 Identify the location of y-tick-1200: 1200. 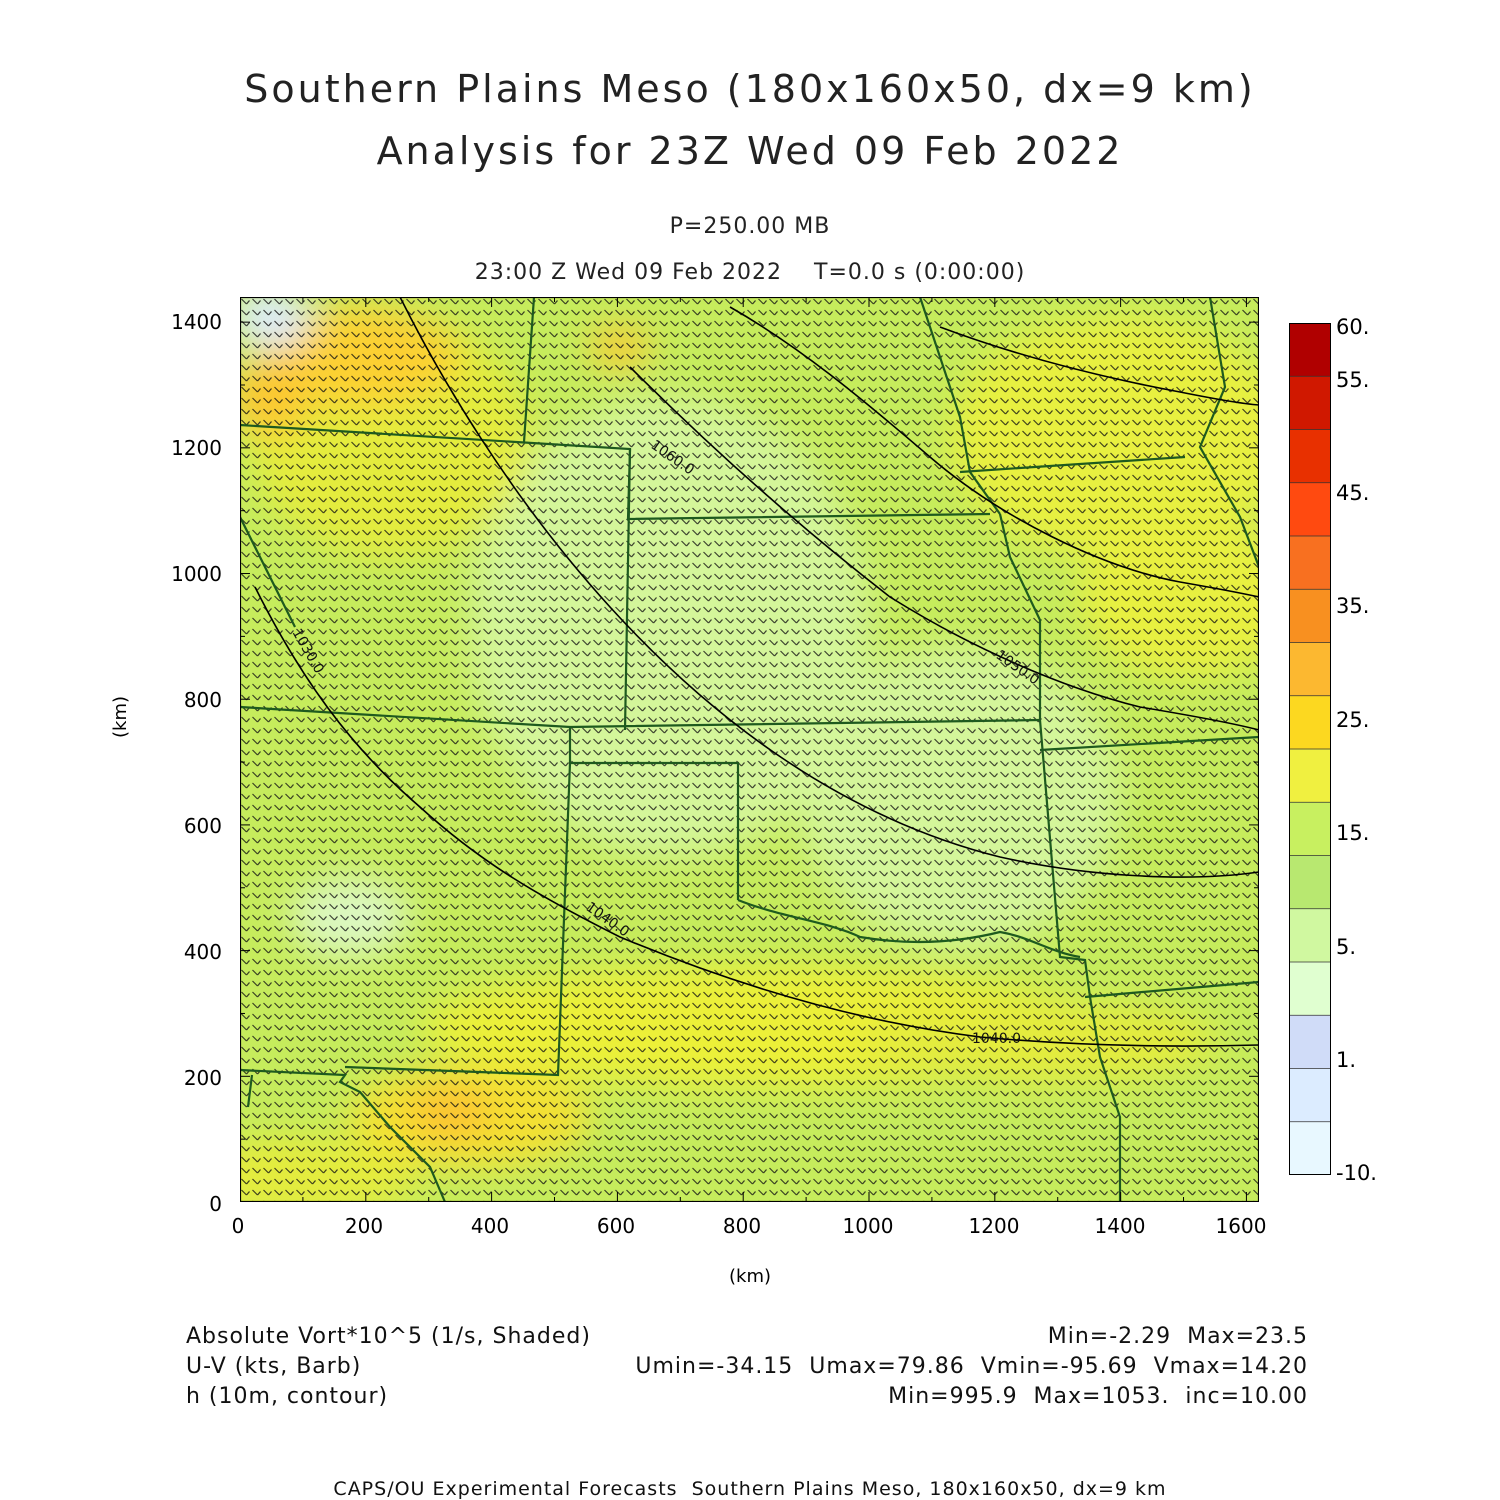
(196, 448).